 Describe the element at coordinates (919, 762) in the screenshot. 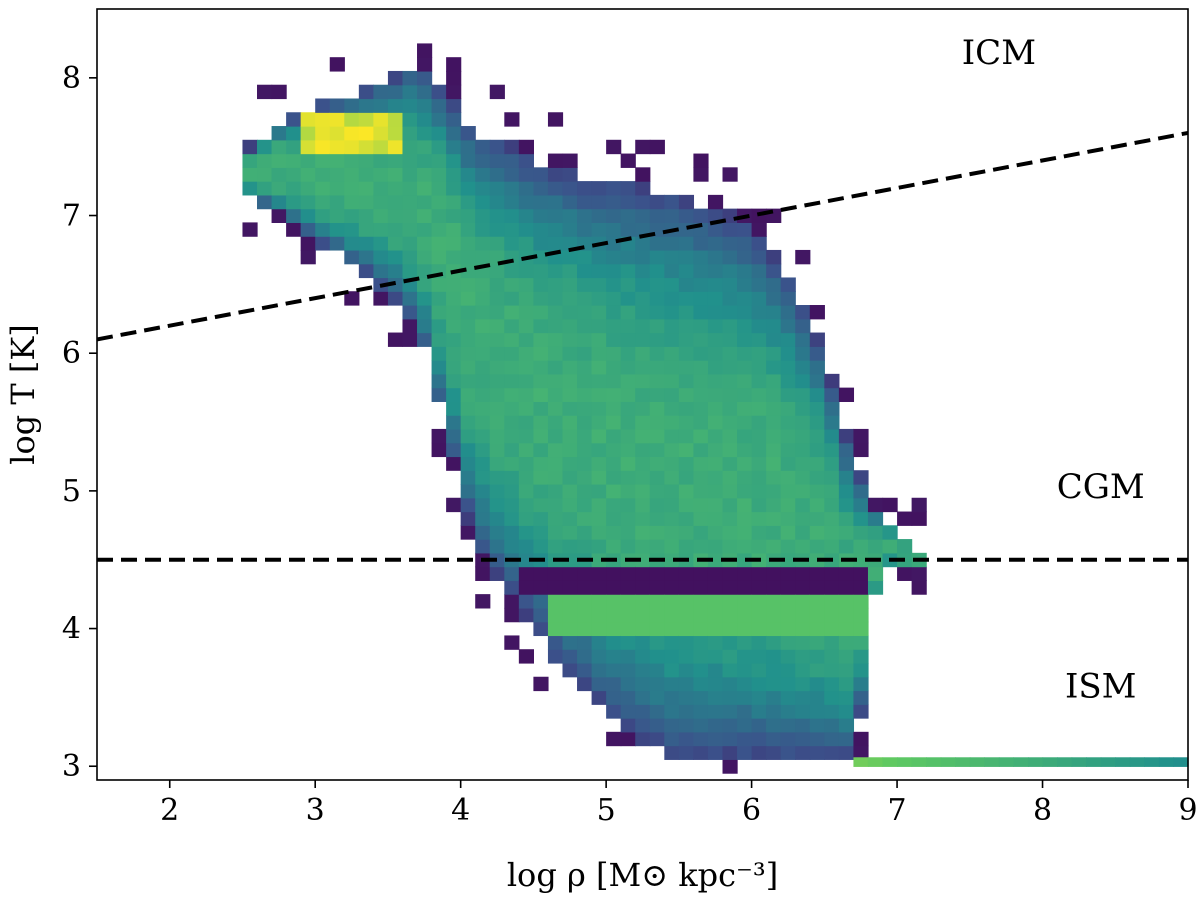

I see `floor-band-cell` at that location.